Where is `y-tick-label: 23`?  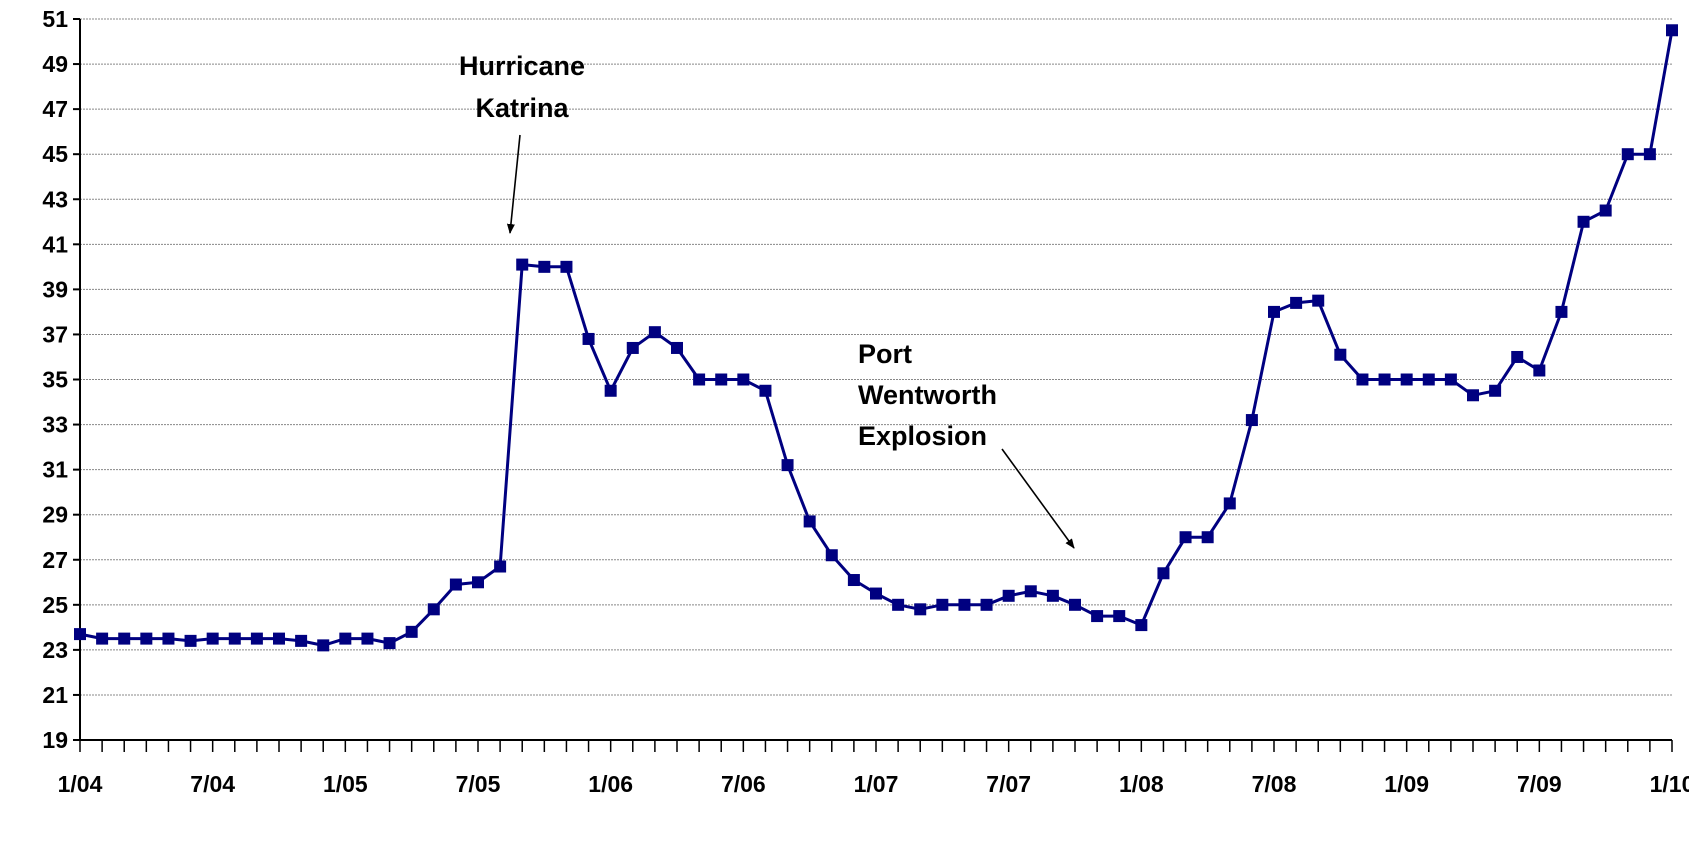 y-tick-label: 23 is located at coordinates (55, 650).